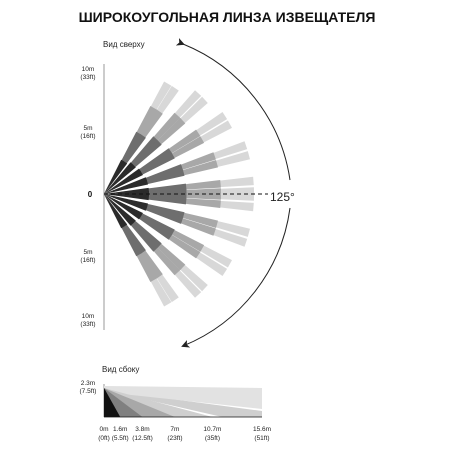  What do you see at coordinates (212, 429) in the screenshot?
I see `side-tick-m-4: 10.7m` at bounding box center [212, 429].